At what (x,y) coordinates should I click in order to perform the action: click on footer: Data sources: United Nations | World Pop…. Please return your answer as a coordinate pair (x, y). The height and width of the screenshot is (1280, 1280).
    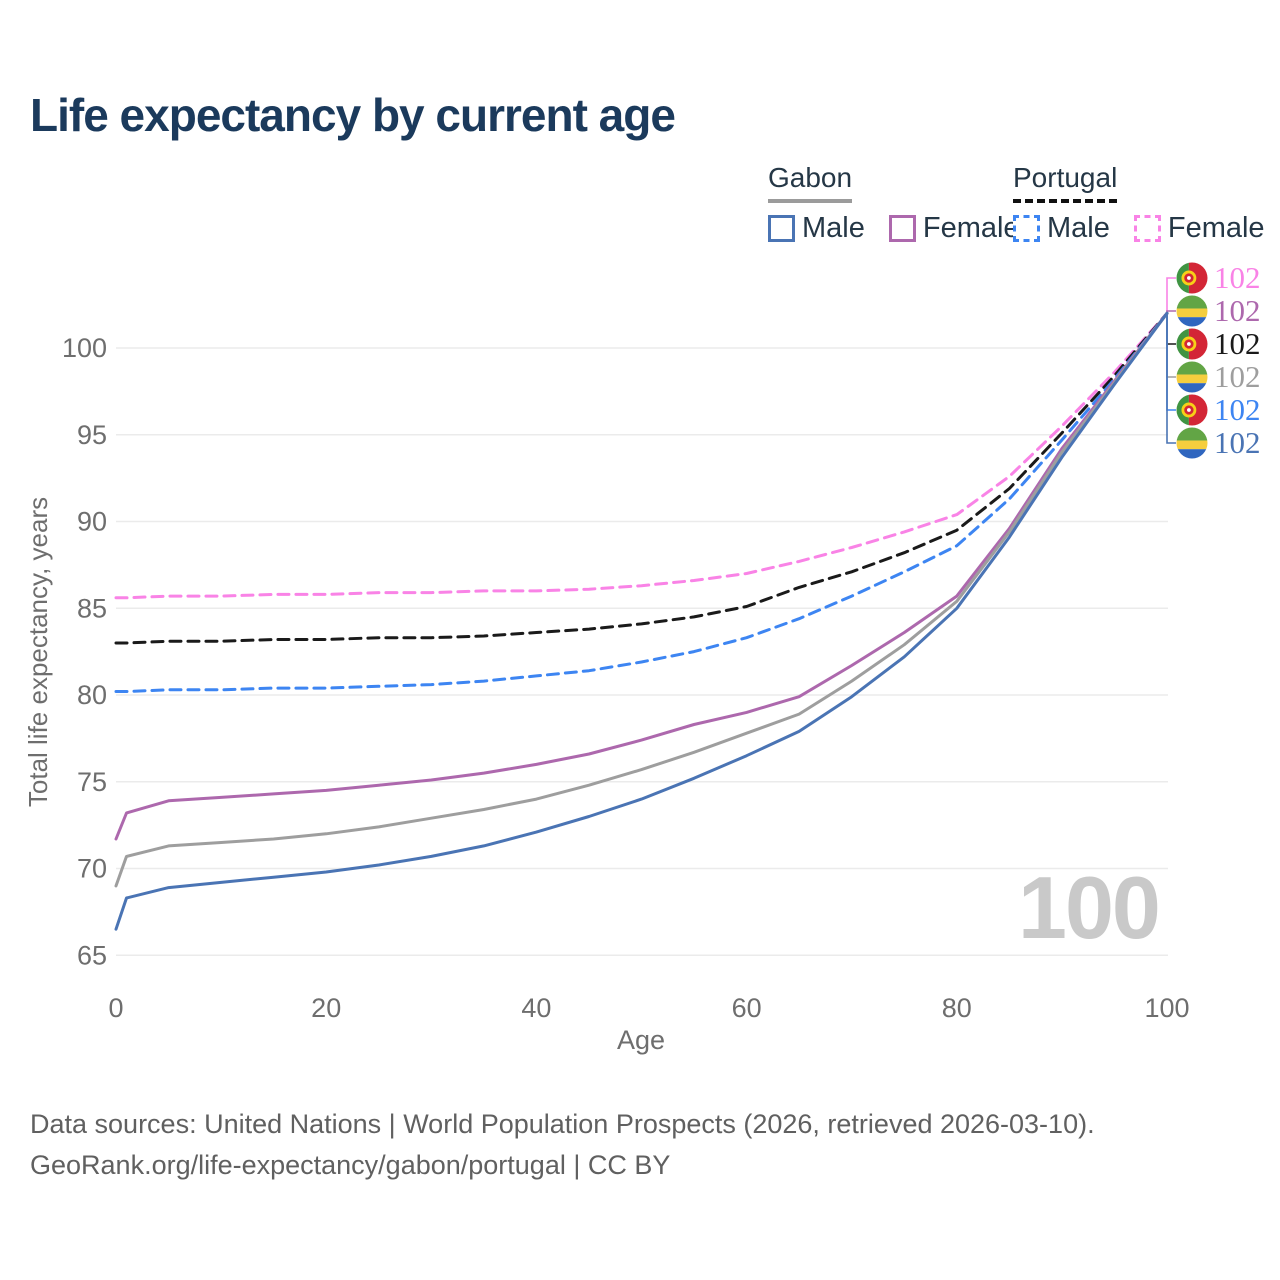
    Looking at the image, I should click on (562, 1145).